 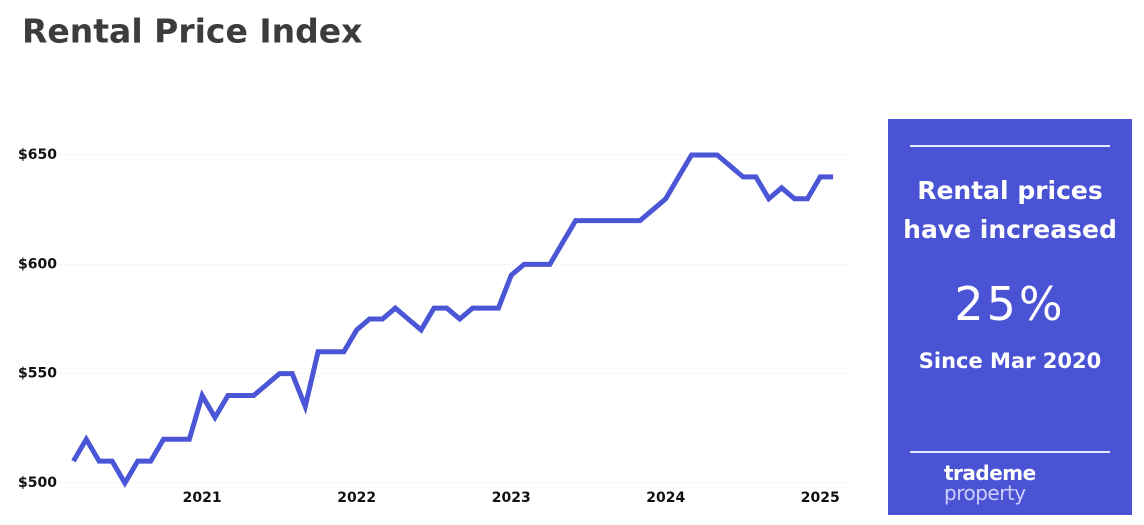 I want to click on logo-text: trademe, so click(x=990, y=473).